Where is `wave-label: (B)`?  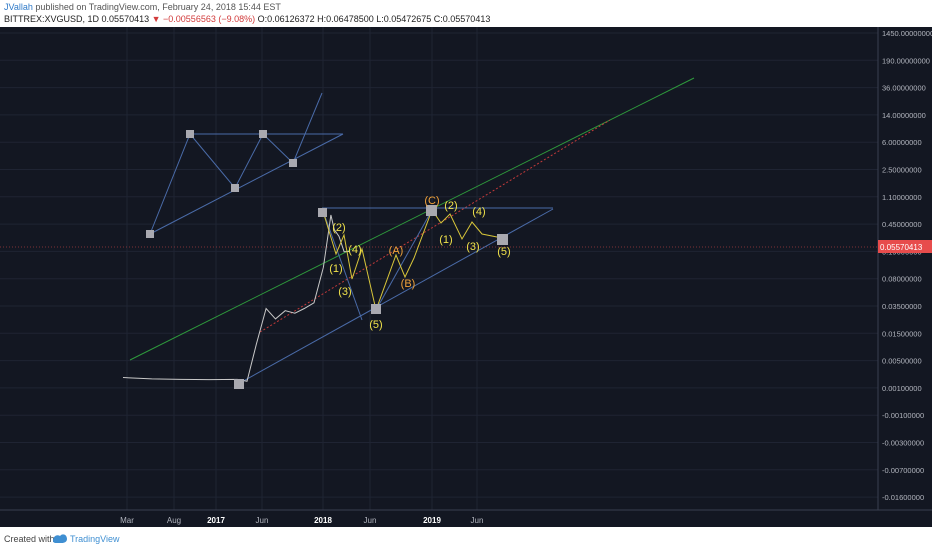 wave-label: (B) is located at coordinates (408, 284).